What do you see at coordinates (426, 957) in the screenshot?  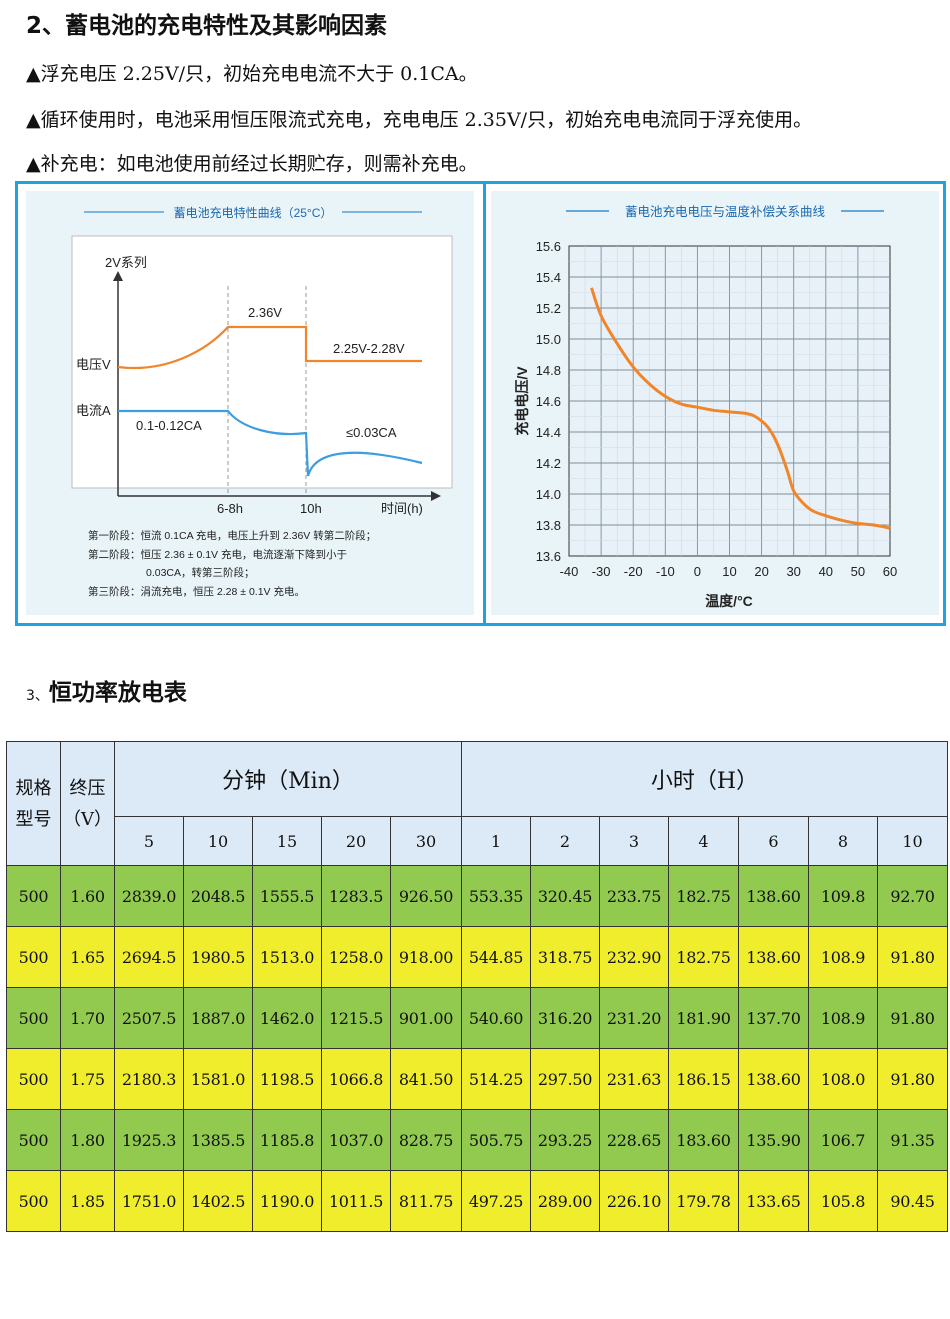 I see `table-cell: 918.00` at bounding box center [426, 957].